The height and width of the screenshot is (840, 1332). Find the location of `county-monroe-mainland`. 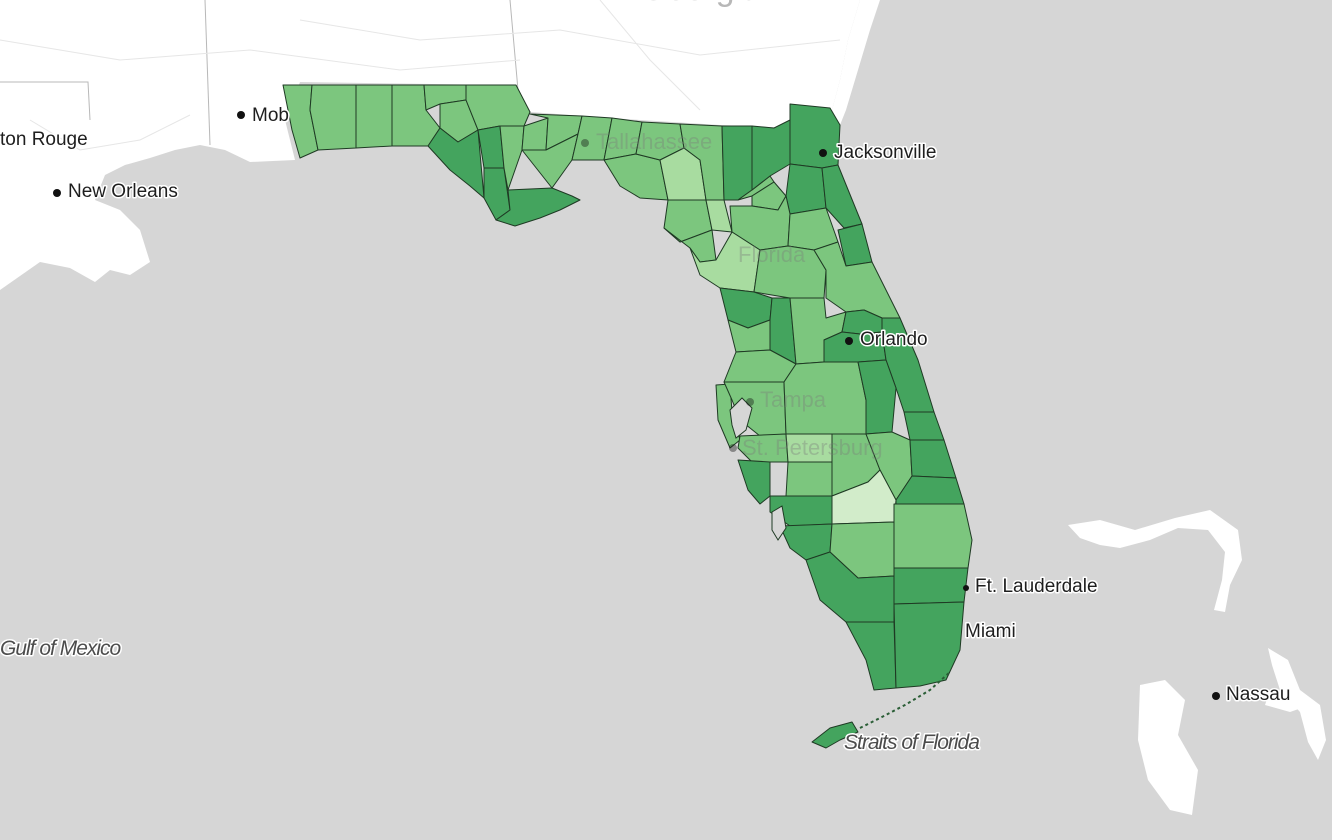

county-monroe-mainland is located at coordinates (871, 656).